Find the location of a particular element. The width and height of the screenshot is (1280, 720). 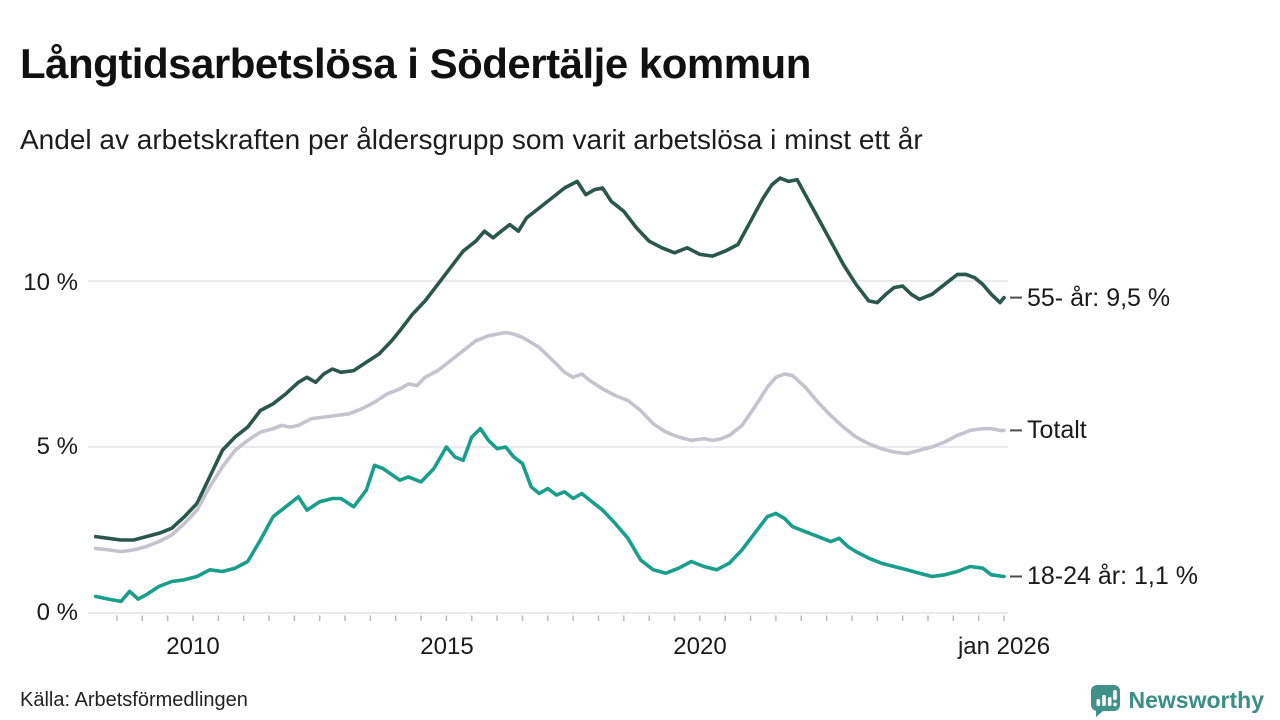

y-axis-tick-label-0: 0 % is located at coordinates (57, 612).